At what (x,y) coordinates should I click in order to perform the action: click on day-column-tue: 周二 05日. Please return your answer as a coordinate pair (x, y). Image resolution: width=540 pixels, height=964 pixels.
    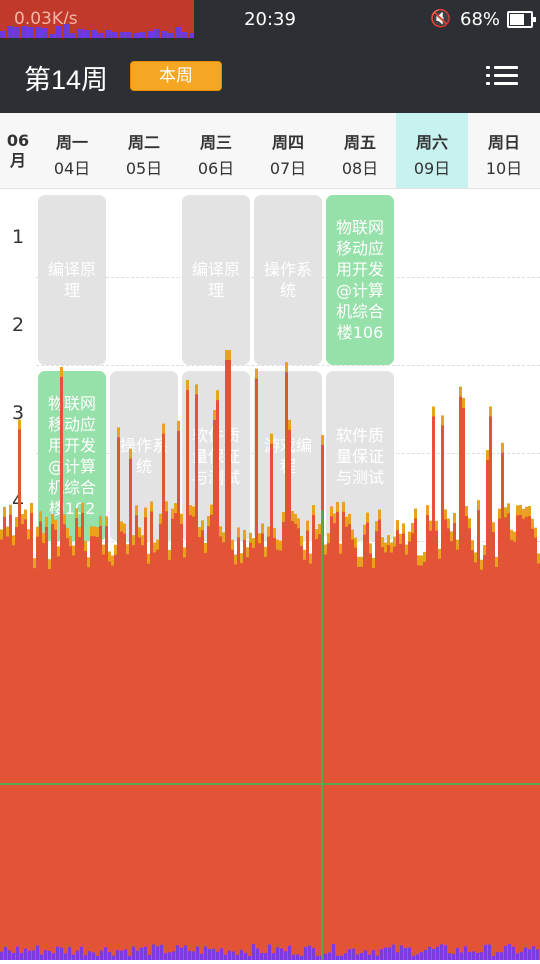
    Looking at the image, I should click on (144, 150).